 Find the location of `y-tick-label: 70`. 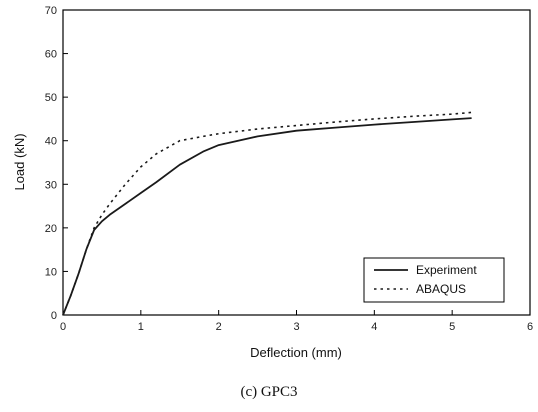

y-tick-label: 70 is located at coordinates (51, 11).